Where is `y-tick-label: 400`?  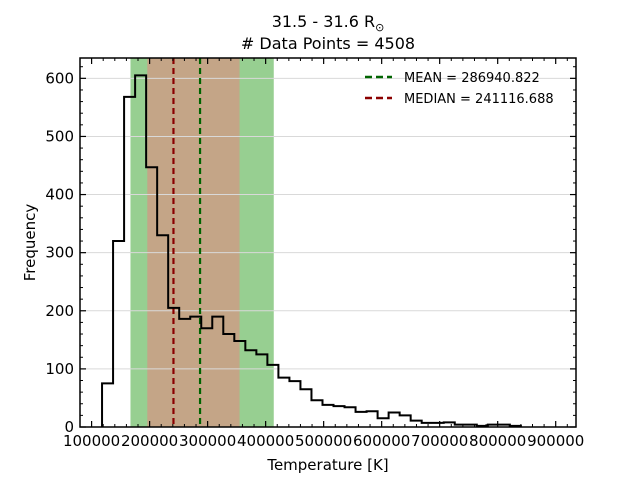
y-tick-label: 400 is located at coordinates (59, 195).